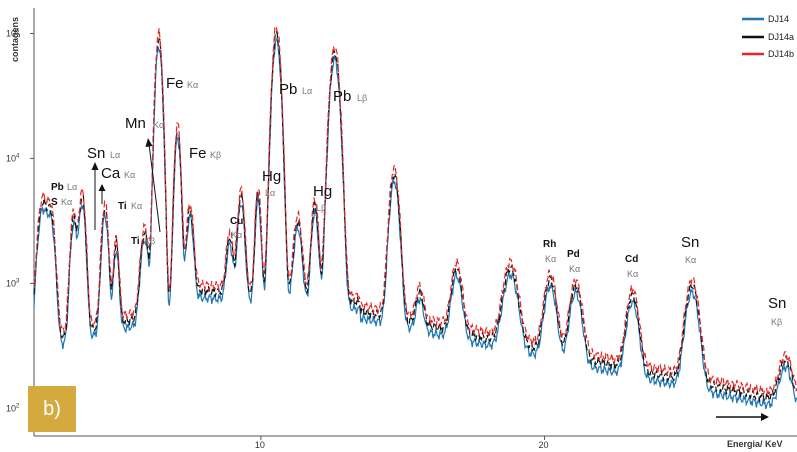  I want to click on annotation-ti-ka-line: Kα, so click(136, 206).